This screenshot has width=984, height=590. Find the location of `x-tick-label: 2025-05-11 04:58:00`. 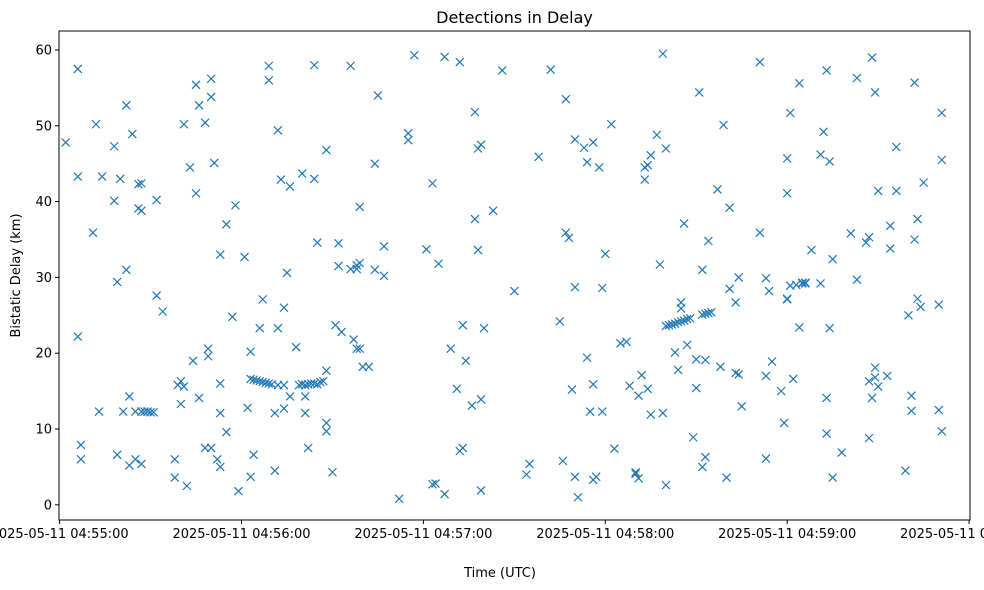

x-tick-label: 2025-05-11 04:58:00 is located at coordinates (605, 534).